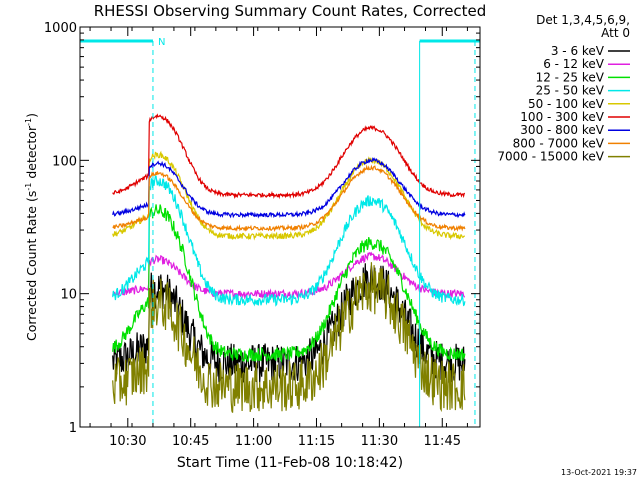 Image resolution: width=640 pixels, height=480 pixels. I want to click on x-tick-label: 11:15, so click(316, 441).